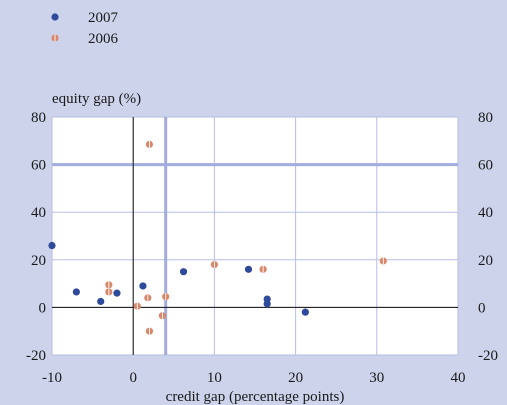 This screenshot has height=405, width=507. Describe the element at coordinates (482, 308) in the screenshot. I see `y-tick-label-right-1: 0` at that location.